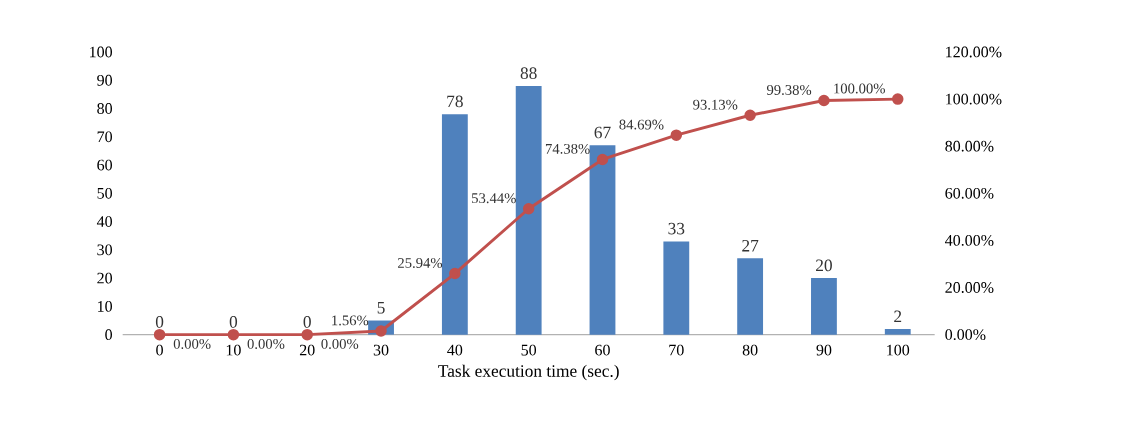 The height and width of the screenshot is (448, 1132). What do you see at coordinates (602, 132) in the screenshot?
I see `data-label: 67` at bounding box center [602, 132].